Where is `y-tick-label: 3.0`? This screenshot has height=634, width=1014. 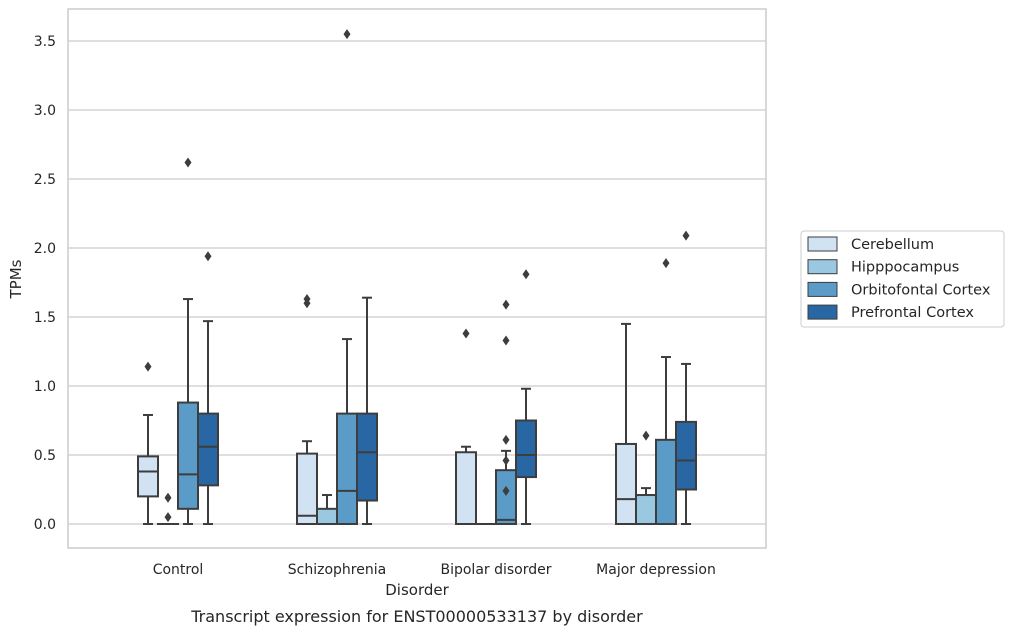 y-tick-label: 3.0 is located at coordinates (45, 111).